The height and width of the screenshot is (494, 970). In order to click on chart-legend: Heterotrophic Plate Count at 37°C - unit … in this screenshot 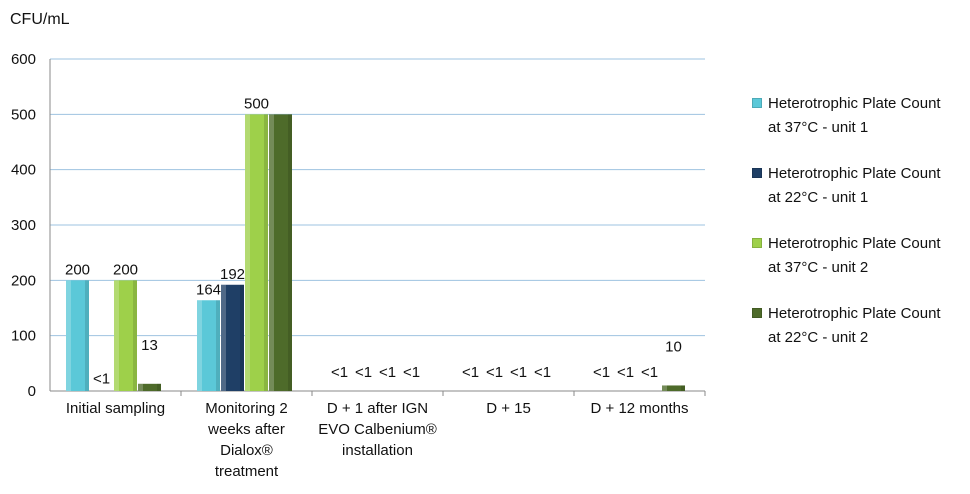, I will do `click(859, 232)`.